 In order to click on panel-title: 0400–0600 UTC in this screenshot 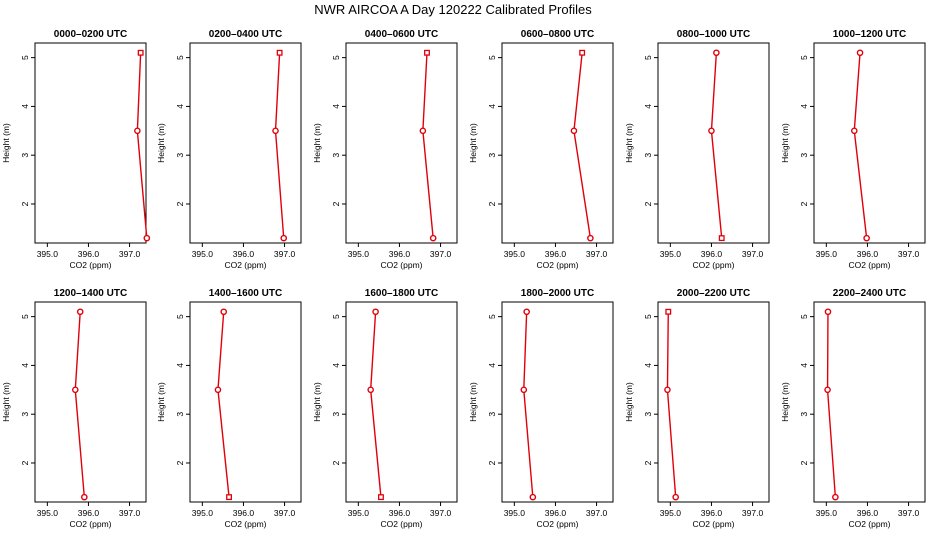, I will do `click(401, 34)`.